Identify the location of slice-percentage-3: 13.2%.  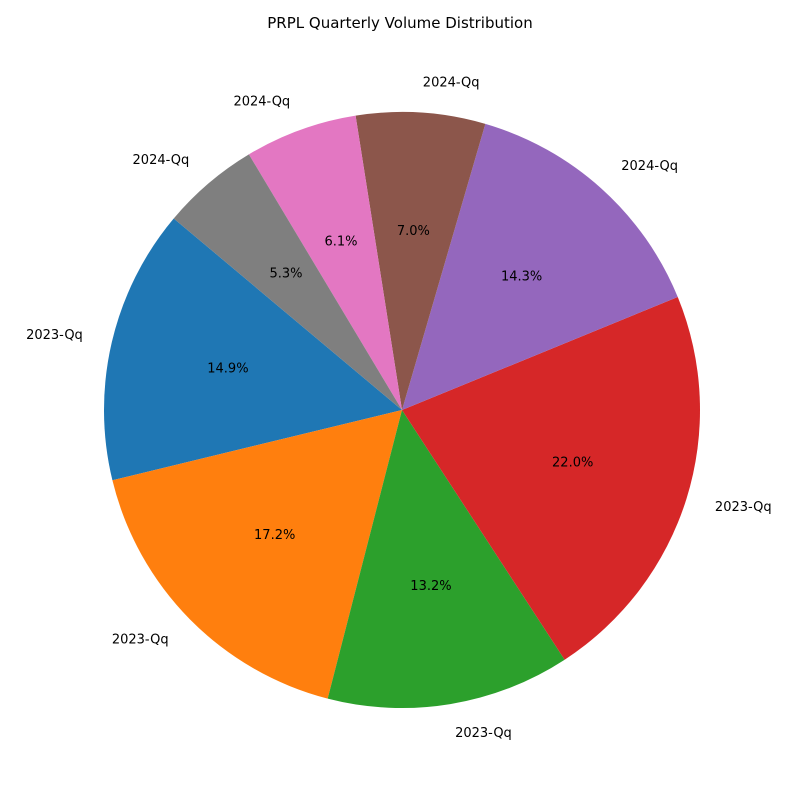
(430, 586).